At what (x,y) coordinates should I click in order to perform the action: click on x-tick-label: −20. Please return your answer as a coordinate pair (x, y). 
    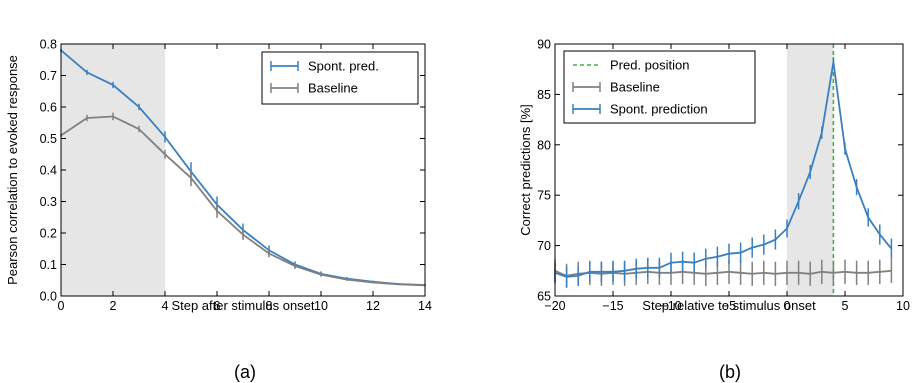
    Looking at the image, I should click on (554, 306).